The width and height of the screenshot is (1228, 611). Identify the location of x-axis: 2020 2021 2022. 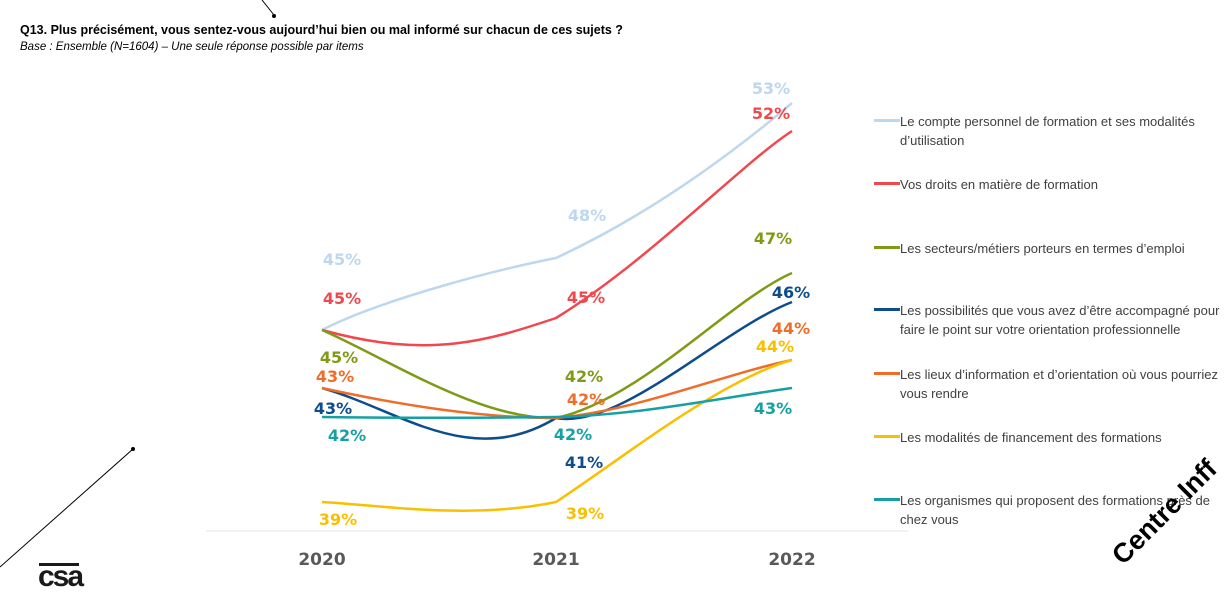
(557, 550).